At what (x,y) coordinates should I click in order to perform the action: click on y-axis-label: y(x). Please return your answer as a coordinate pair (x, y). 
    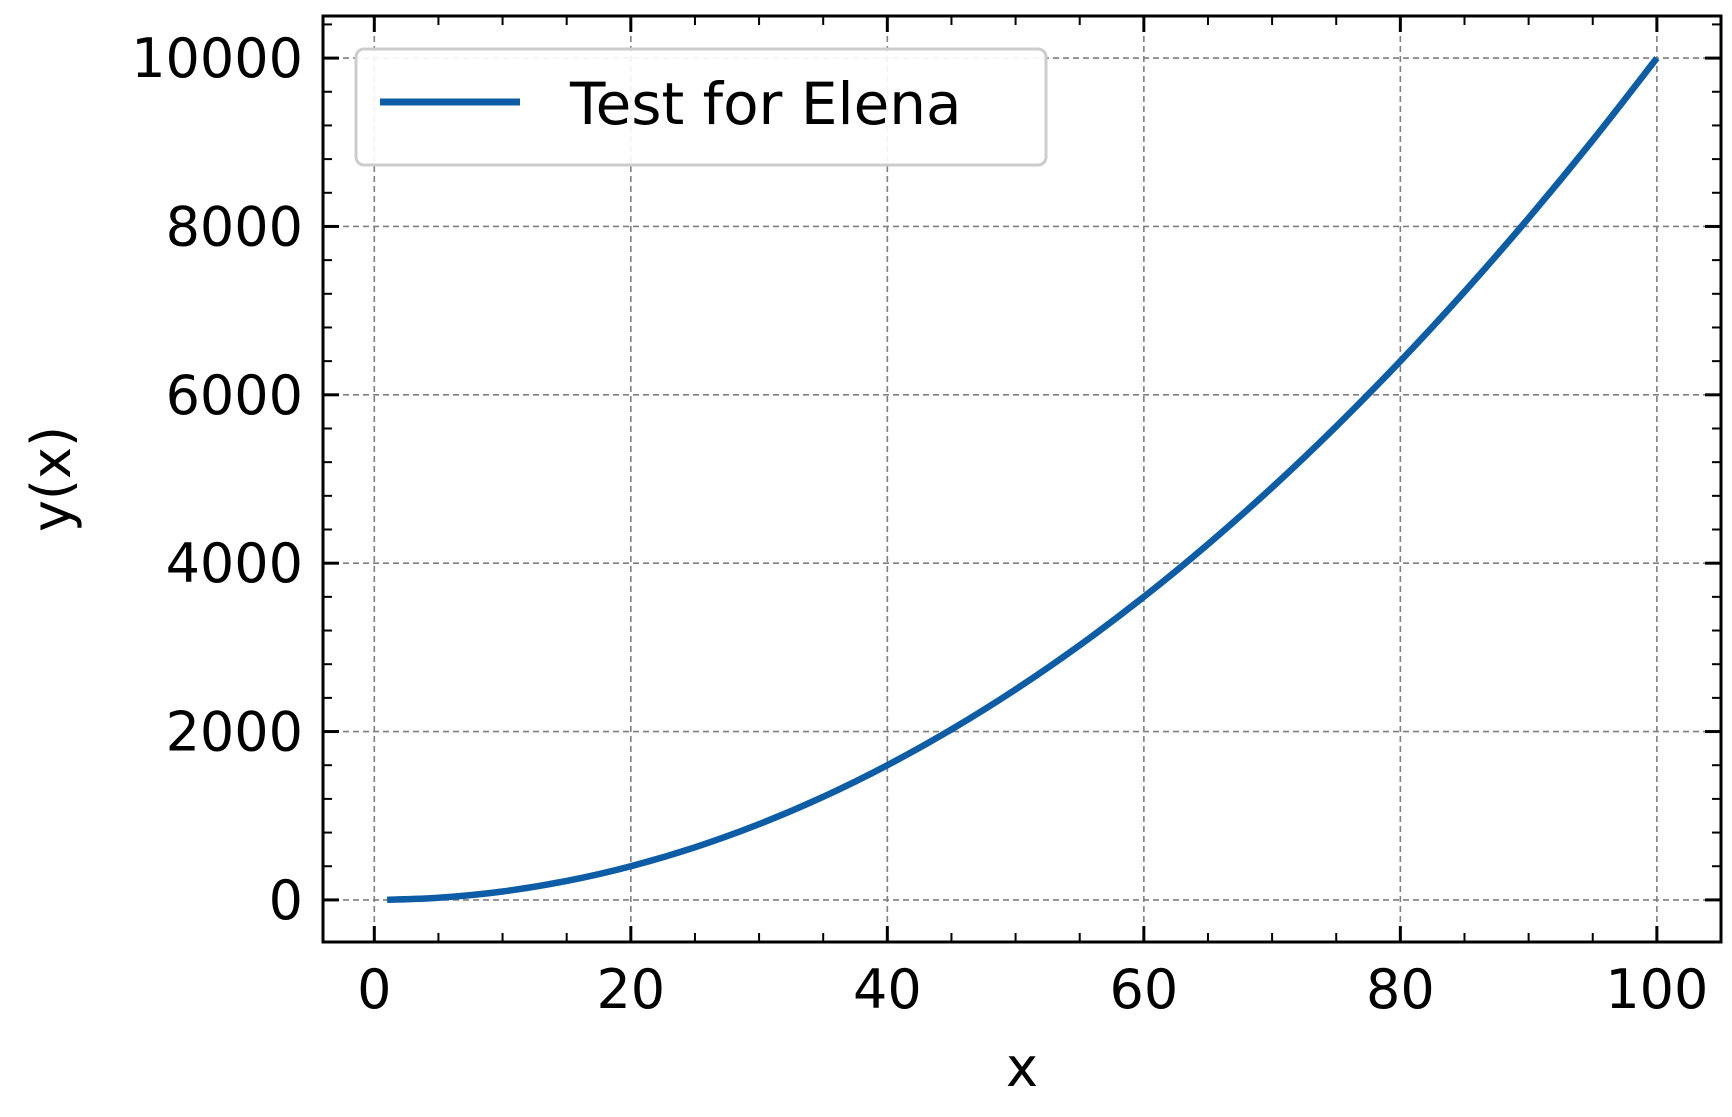
    Looking at the image, I should click on (51, 479).